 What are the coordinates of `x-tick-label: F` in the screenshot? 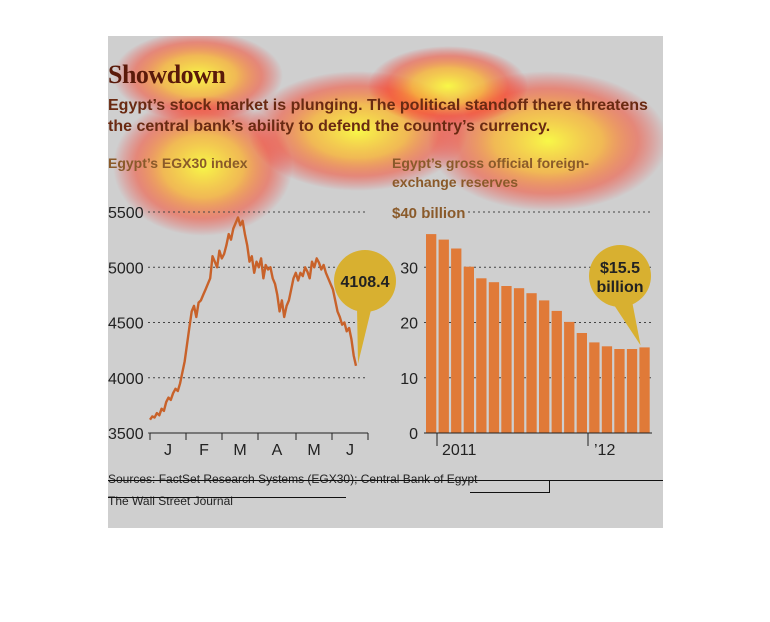 It's located at (204, 450).